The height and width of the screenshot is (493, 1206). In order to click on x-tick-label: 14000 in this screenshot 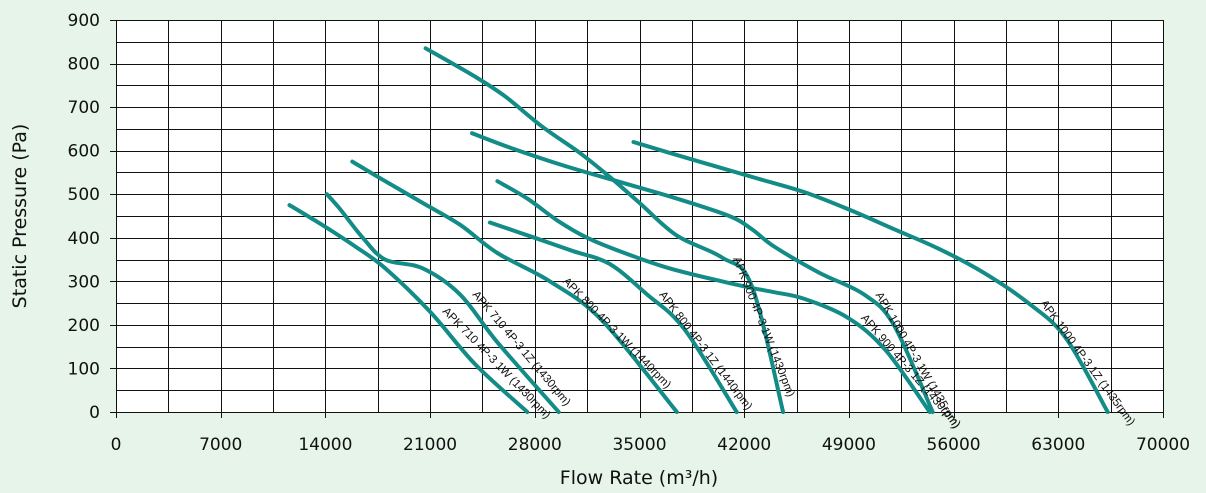, I will do `click(325, 445)`.